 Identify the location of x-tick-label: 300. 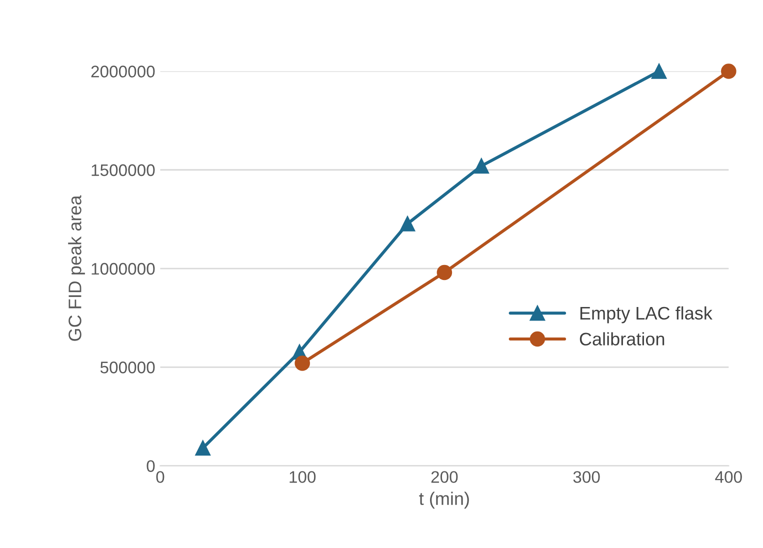
(586, 477).